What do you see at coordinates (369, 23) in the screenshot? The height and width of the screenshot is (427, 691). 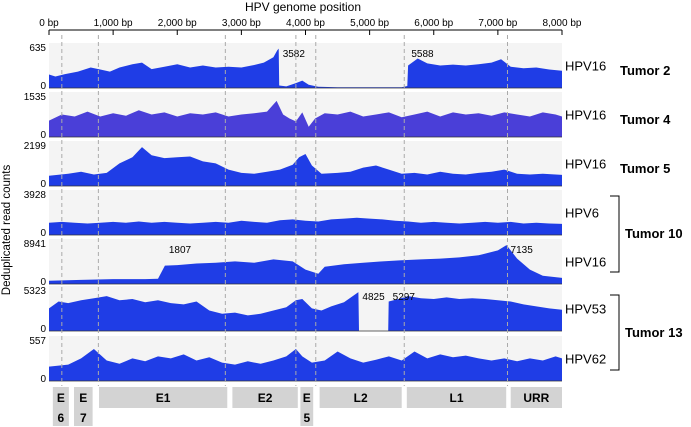 I see `x-tick-label: 5,000 bp` at bounding box center [369, 23].